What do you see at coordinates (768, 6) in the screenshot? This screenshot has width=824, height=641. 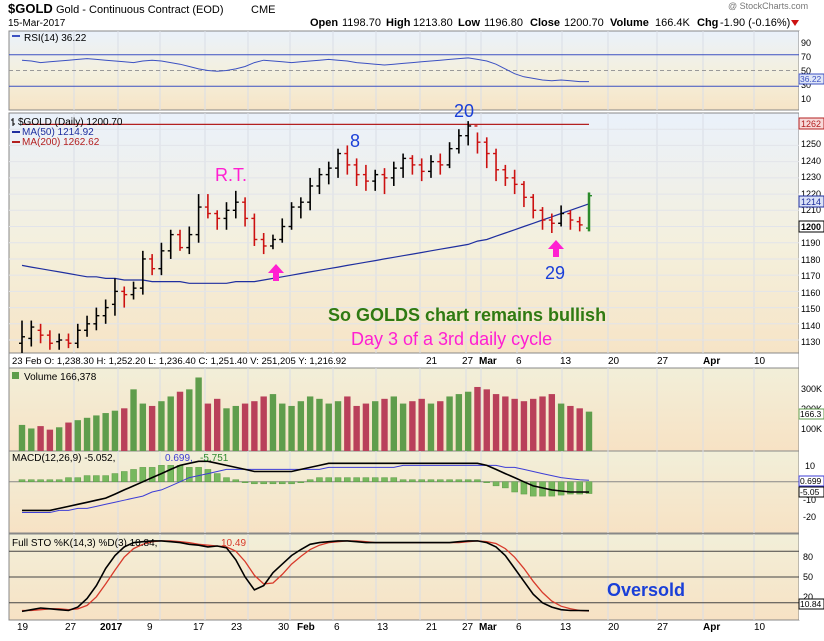 I see `watermark: @ StockCharts.com` at bounding box center [768, 6].